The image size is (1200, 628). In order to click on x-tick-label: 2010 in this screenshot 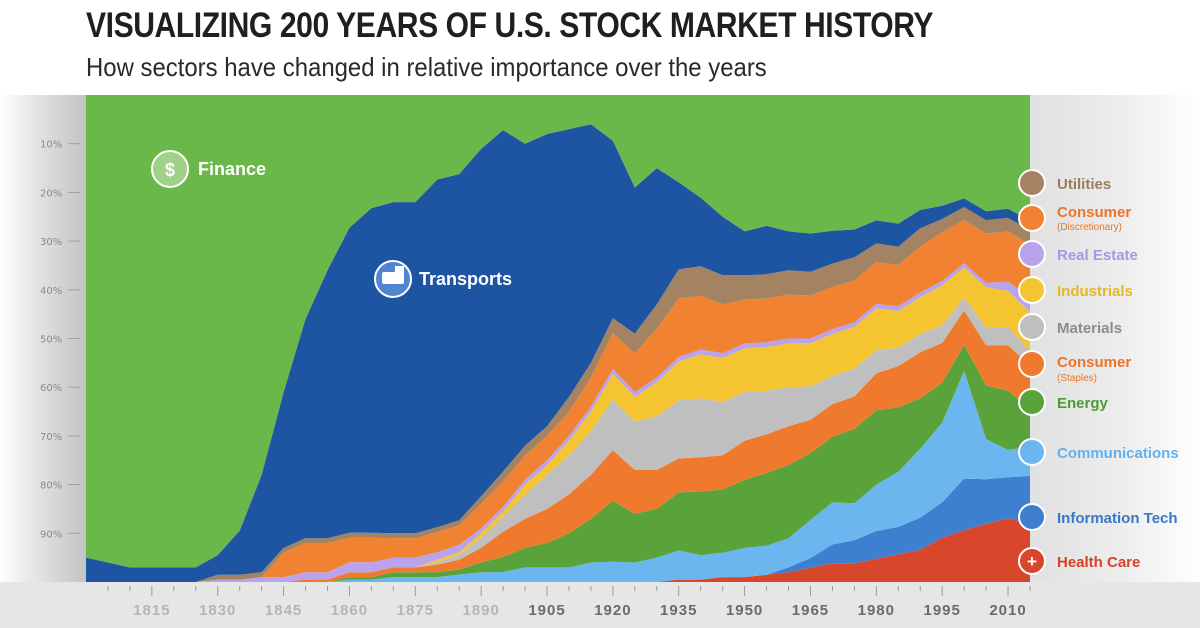, I will do `click(1007, 610)`.